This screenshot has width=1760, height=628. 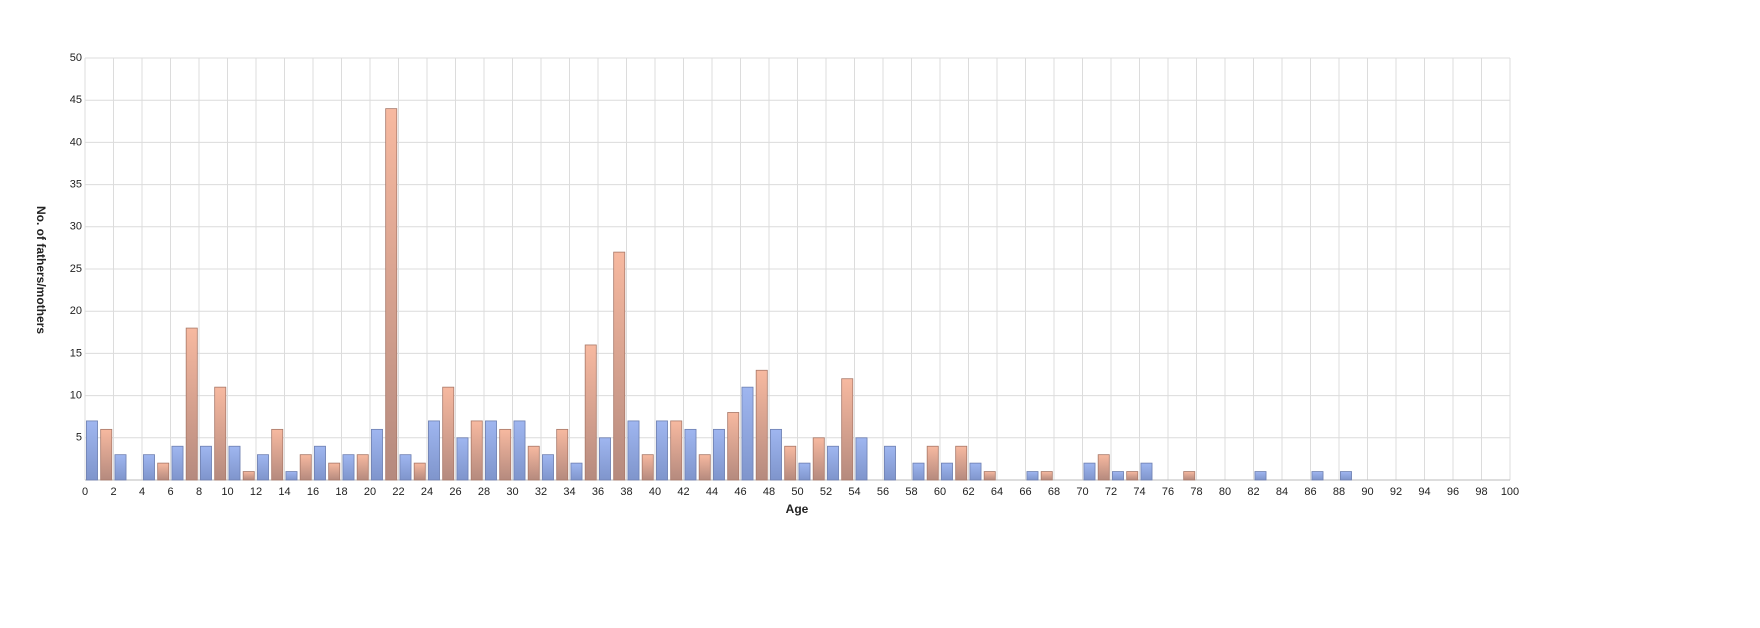 I want to click on x-tick-label: 48, so click(x=769, y=492).